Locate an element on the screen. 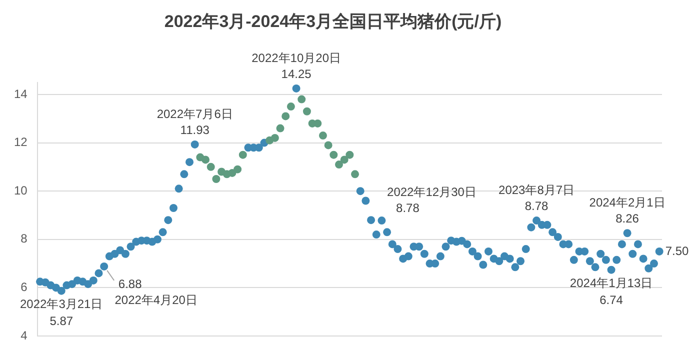  y-tick-label: 6 is located at coordinates (24, 287).